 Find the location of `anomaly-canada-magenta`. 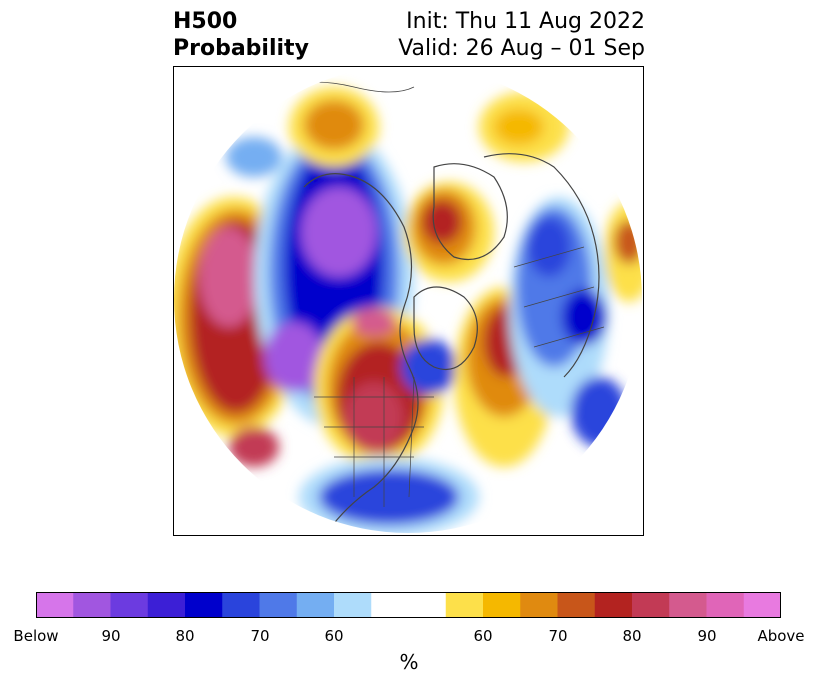

anomaly-canada-magenta is located at coordinates (374, 322).